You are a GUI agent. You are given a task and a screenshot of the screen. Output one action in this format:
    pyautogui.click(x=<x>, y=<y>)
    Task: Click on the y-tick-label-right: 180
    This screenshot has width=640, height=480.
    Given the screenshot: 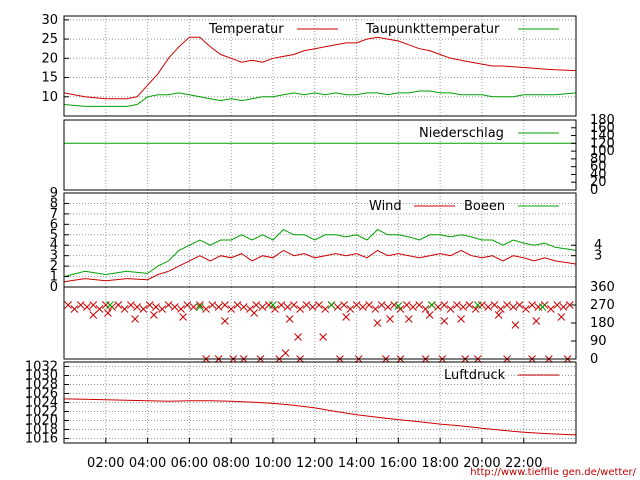 What is the action you would take?
    pyautogui.click(x=602, y=323)
    